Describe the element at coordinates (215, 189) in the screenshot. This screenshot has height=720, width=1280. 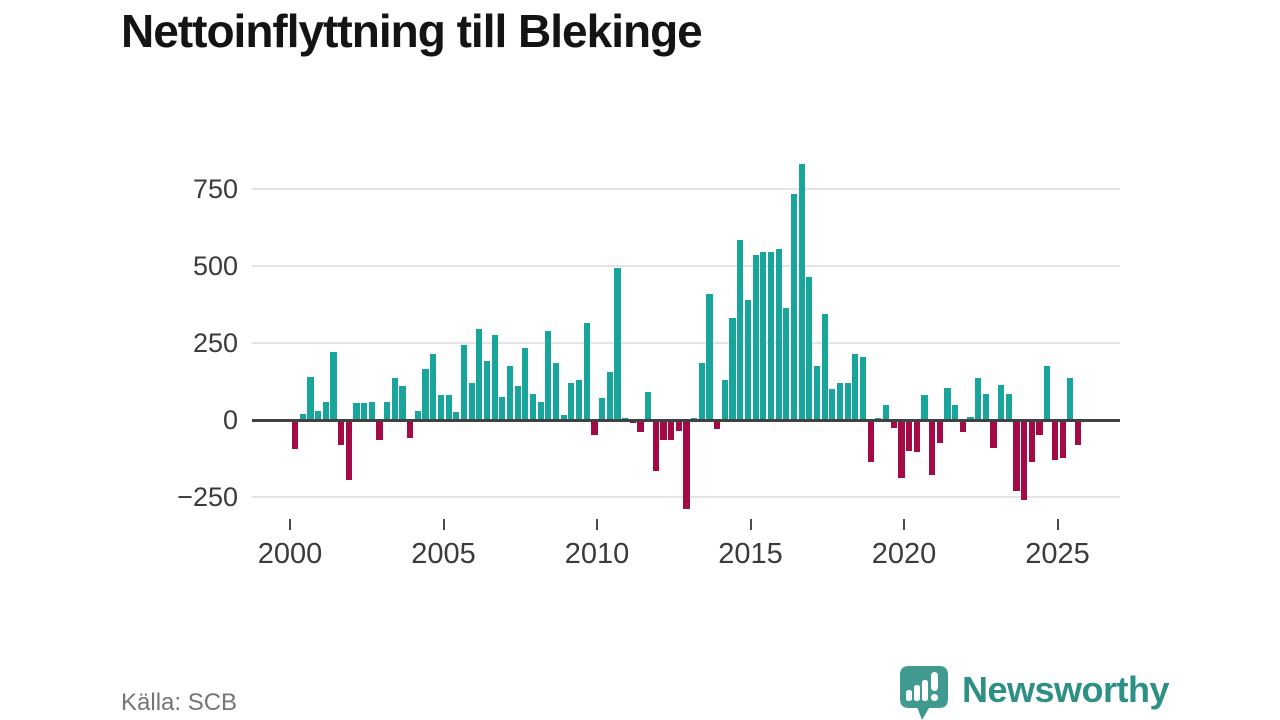
I see `y-axis-tick-label: 750` at that location.